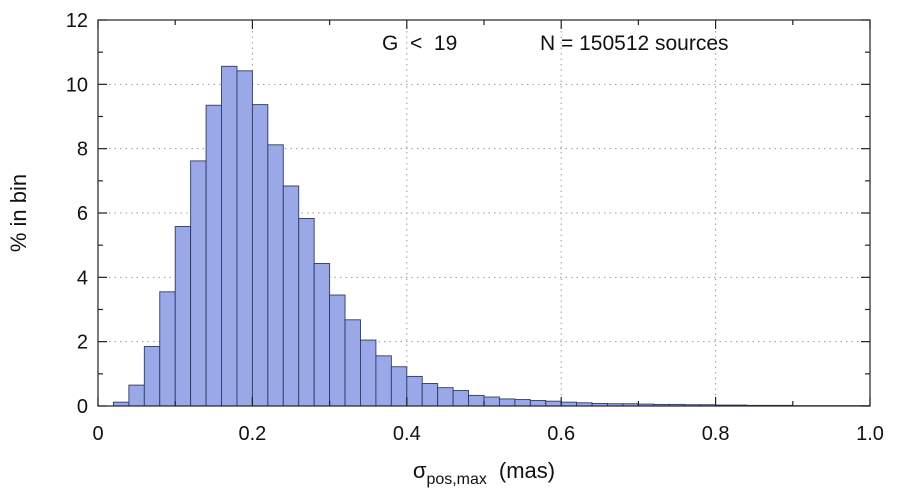 This screenshot has height=491, width=902. I want to click on y-axis-title: % in bin, so click(18, 213).